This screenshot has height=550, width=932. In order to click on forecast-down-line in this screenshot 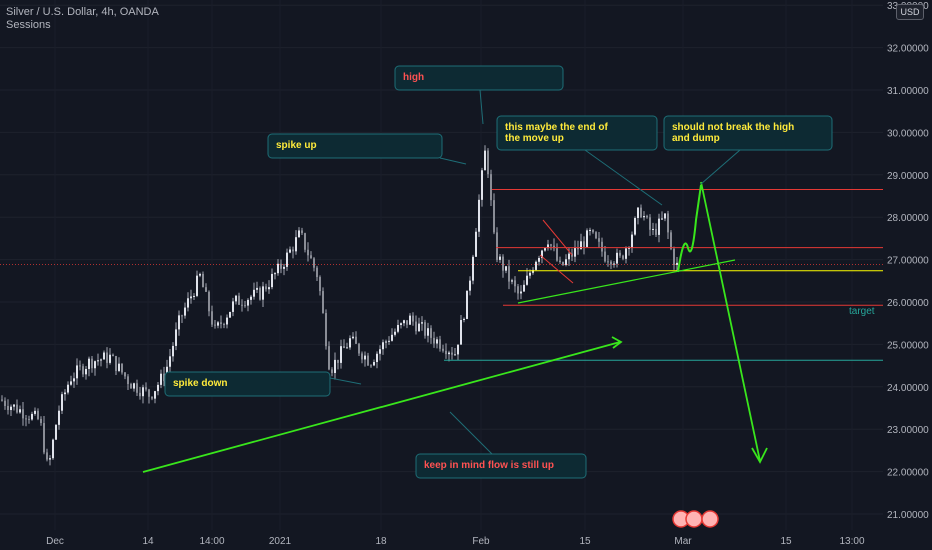, I will do `click(730, 321)`.